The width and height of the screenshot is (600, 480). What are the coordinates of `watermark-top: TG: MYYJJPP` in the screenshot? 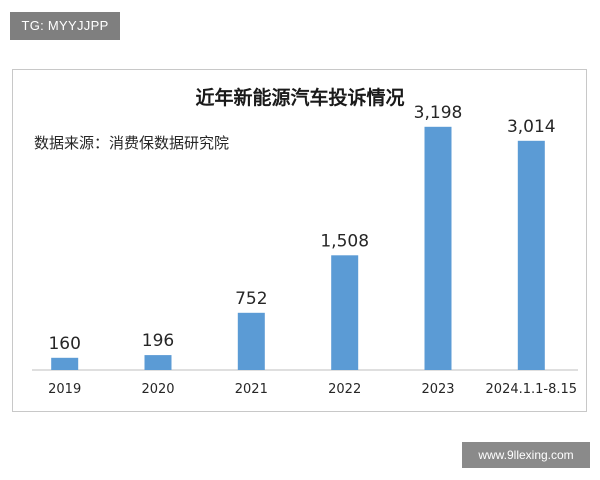 It's located at (65, 26).